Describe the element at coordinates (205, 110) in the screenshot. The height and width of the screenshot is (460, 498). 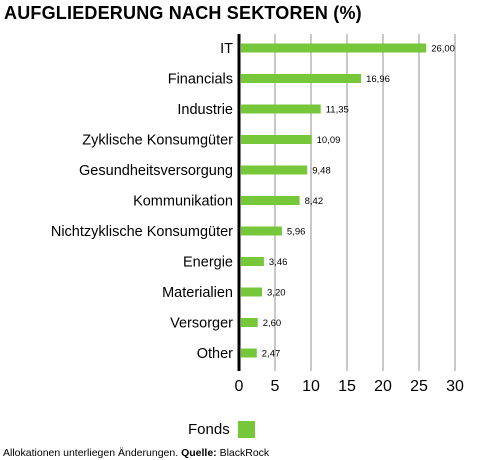
I see `category-label: Industrie` at that location.